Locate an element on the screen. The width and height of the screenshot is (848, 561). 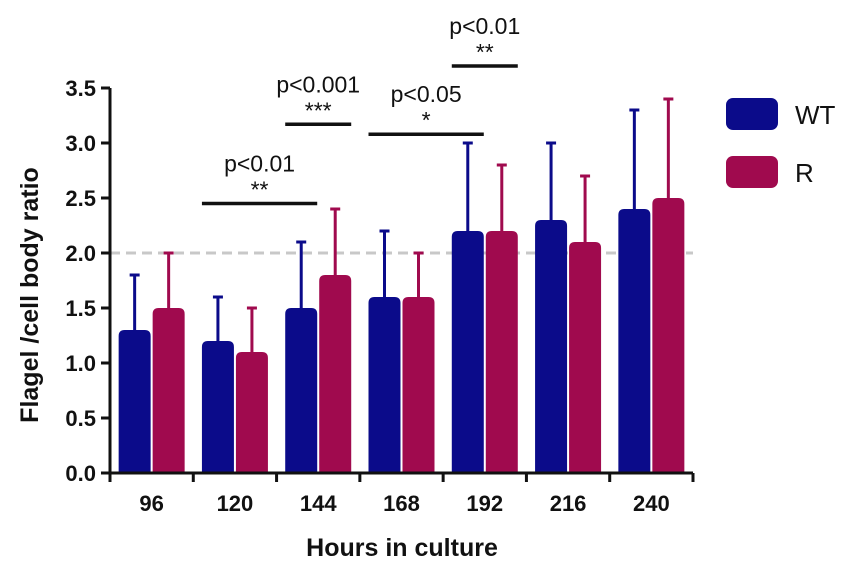
y-tick-label: 2.5 is located at coordinates (80, 198).